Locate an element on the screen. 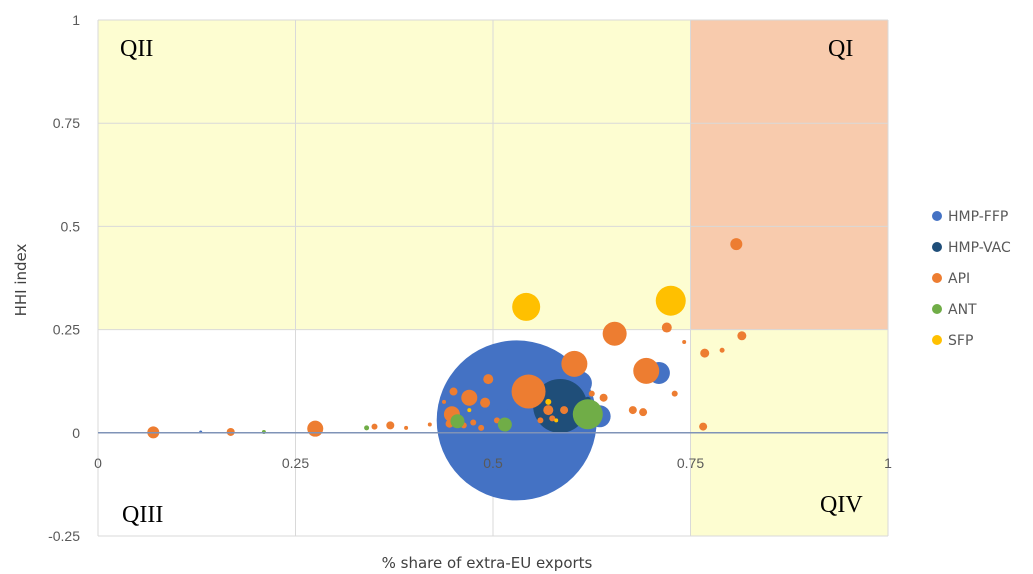 The width and height of the screenshot is (1033, 574). legend-marker-api is located at coordinates (937, 278).